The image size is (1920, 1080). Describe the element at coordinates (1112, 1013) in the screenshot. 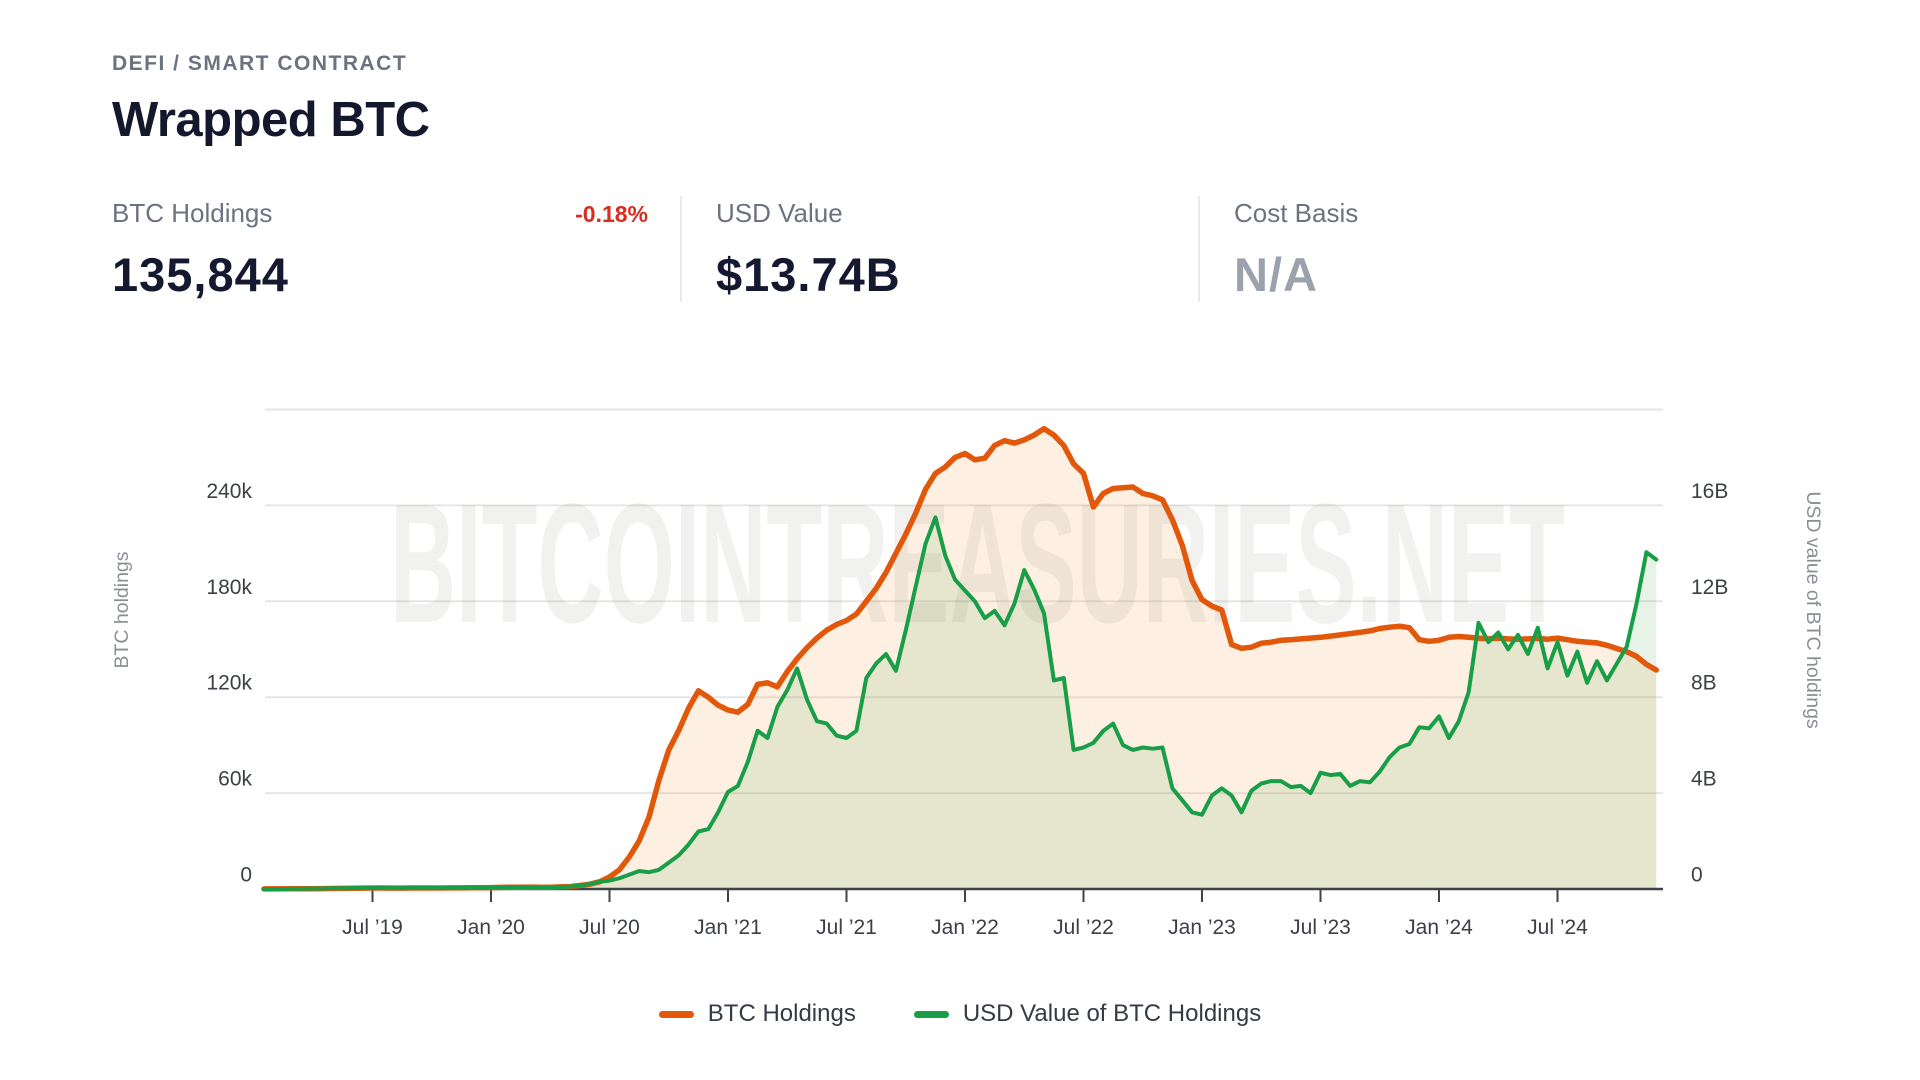

I see `legend-label: USD Value of BTC Holdings` at that location.